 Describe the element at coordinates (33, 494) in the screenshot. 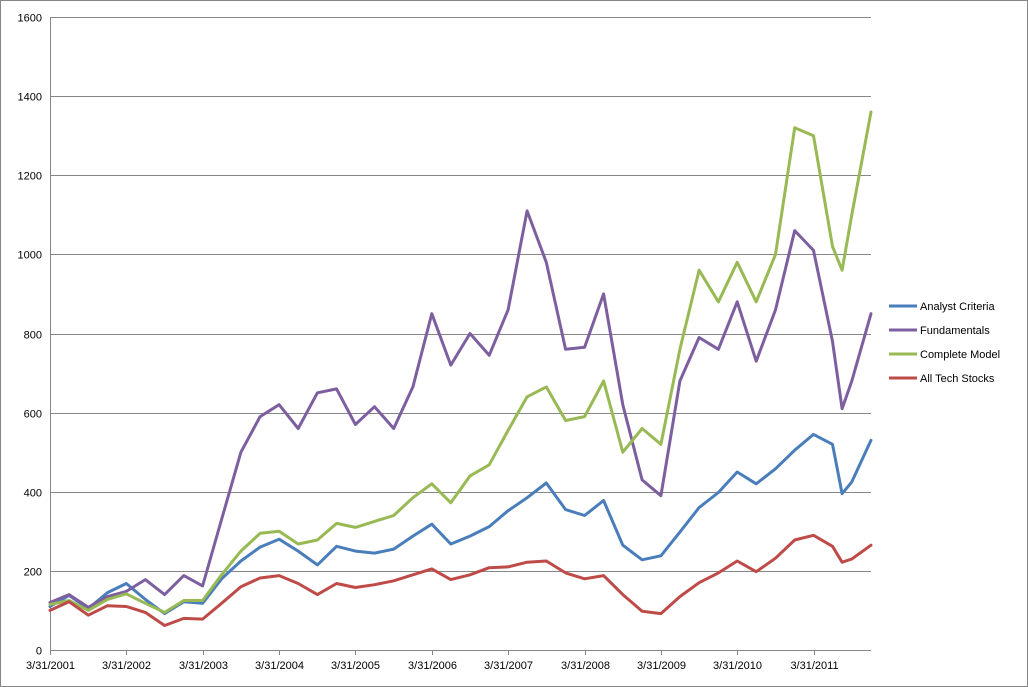

I see `y-tick-label: 400` at that location.